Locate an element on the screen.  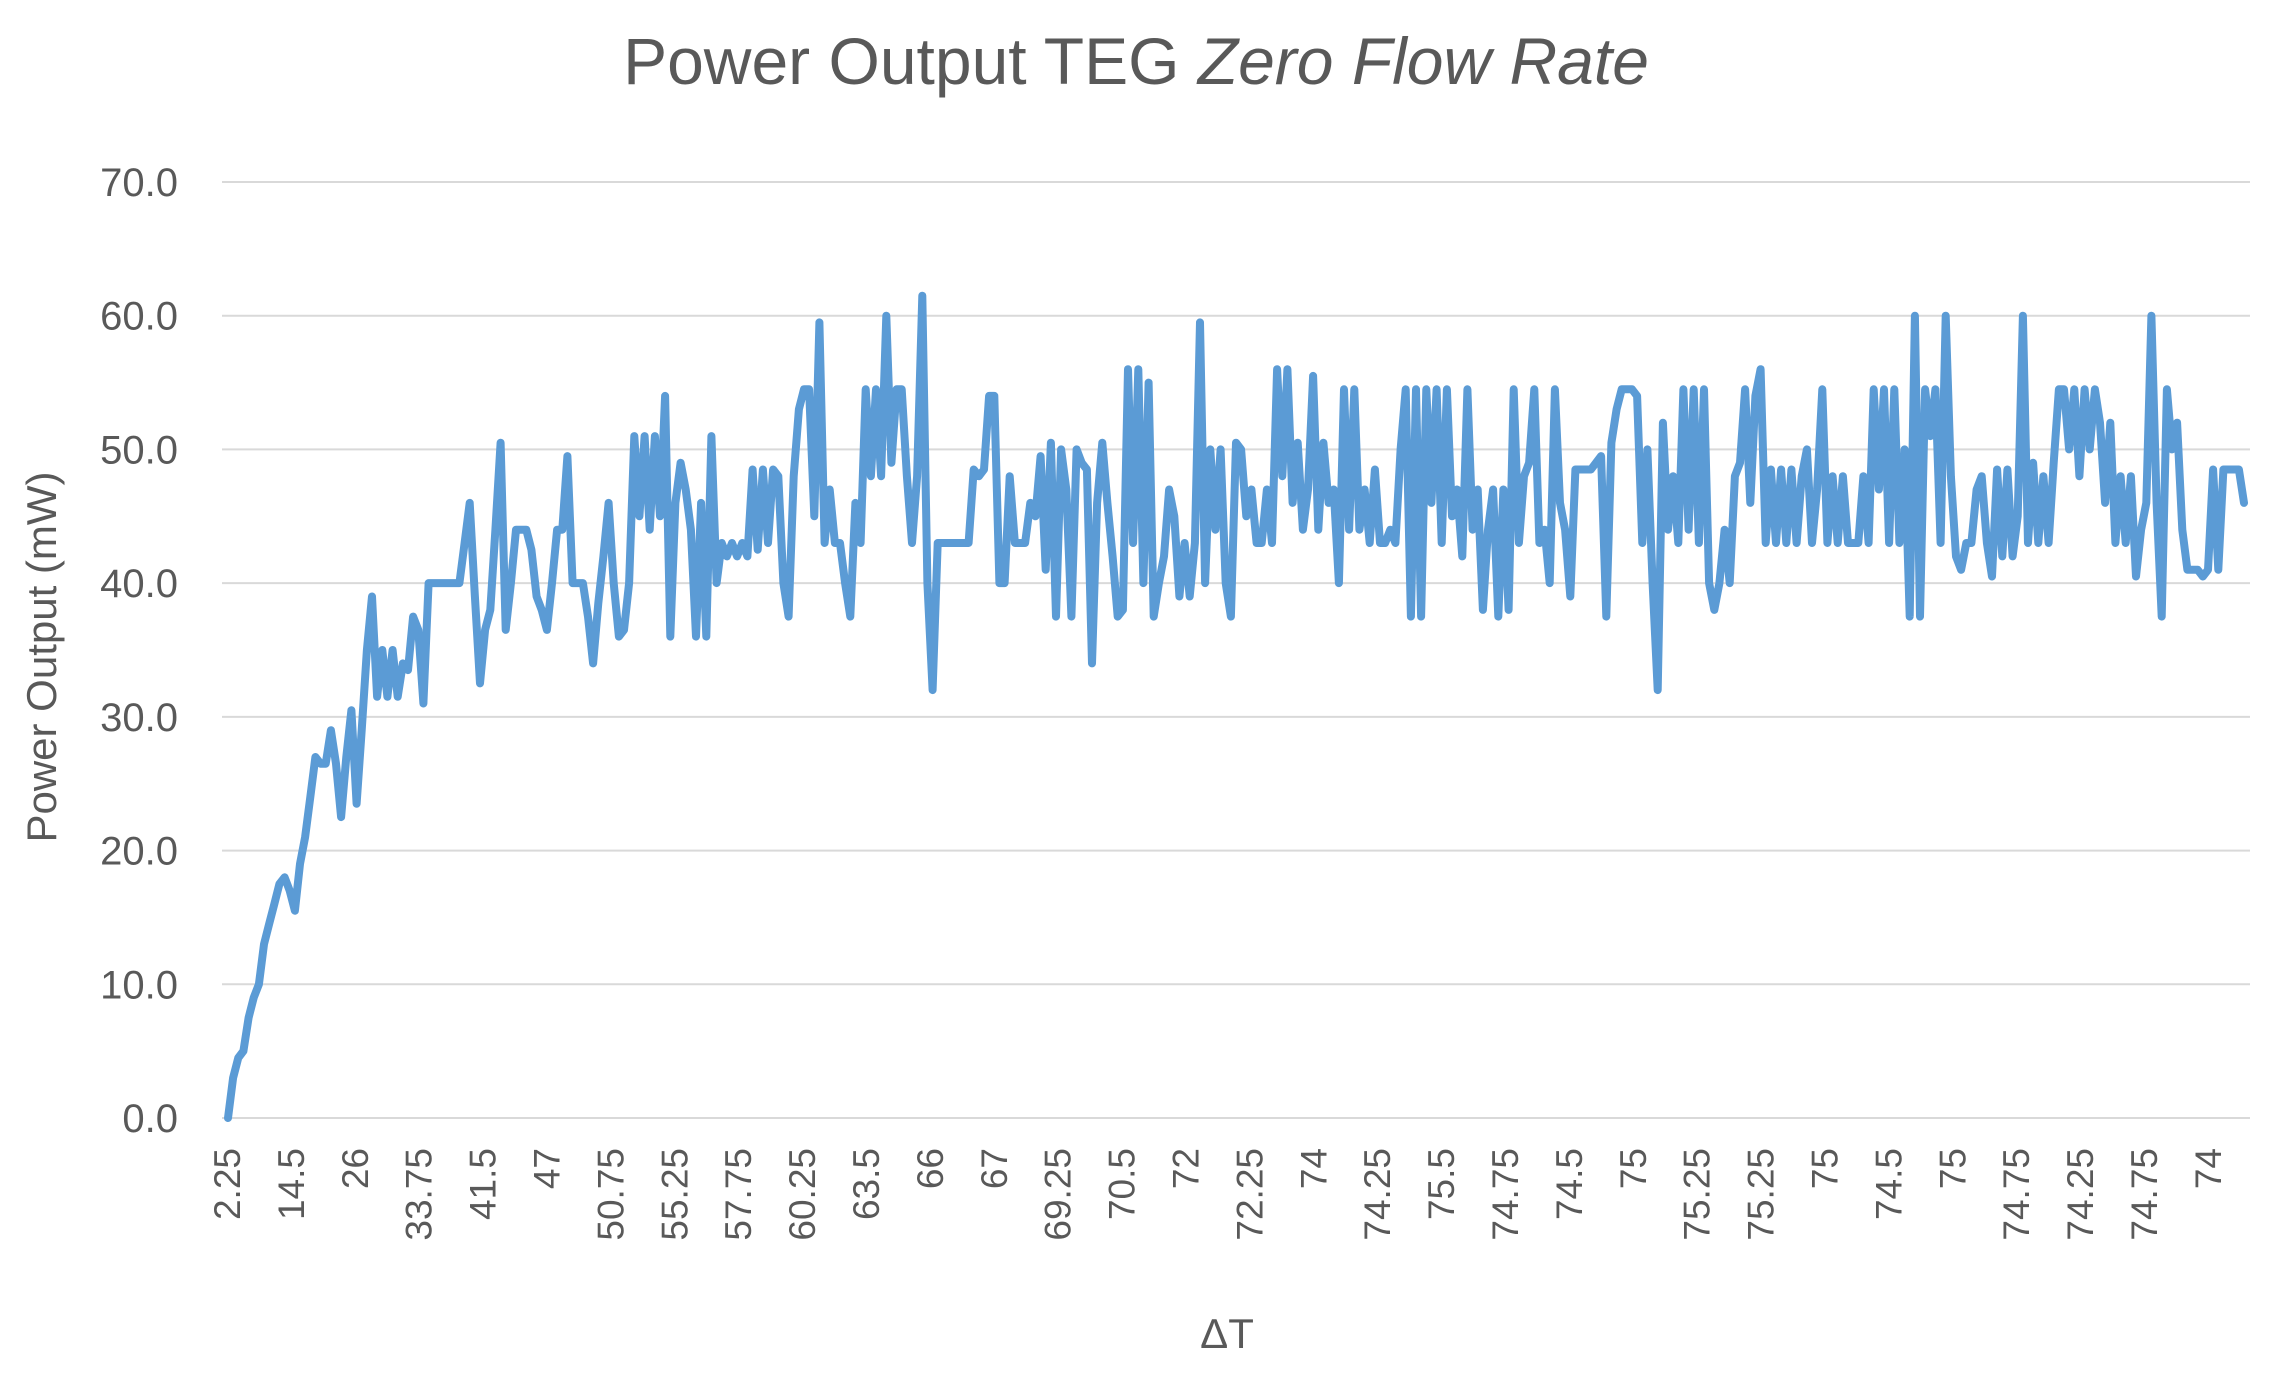
x-tick-label: 26 is located at coordinates (355, 1168).